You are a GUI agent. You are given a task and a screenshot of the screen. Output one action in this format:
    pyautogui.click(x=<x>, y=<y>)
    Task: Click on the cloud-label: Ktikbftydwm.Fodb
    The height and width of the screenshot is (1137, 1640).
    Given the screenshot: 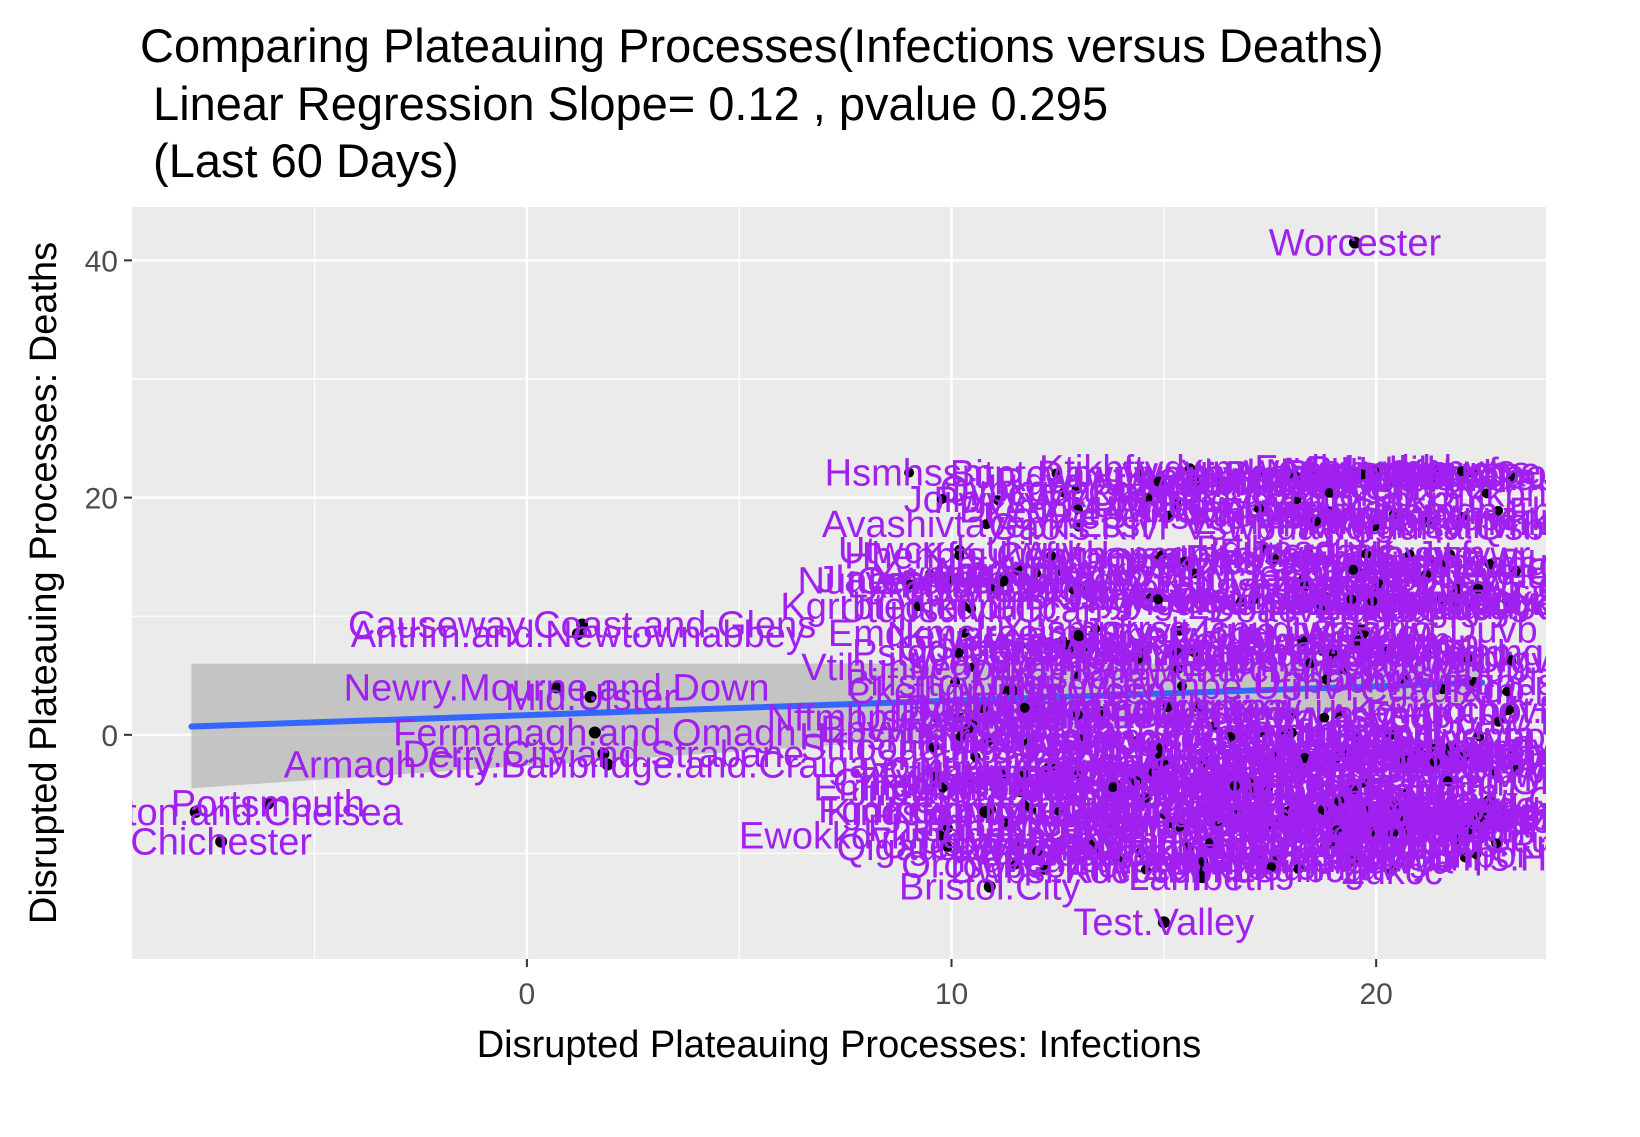 What is the action you would take?
    pyautogui.click(x=1190, y=469)
    